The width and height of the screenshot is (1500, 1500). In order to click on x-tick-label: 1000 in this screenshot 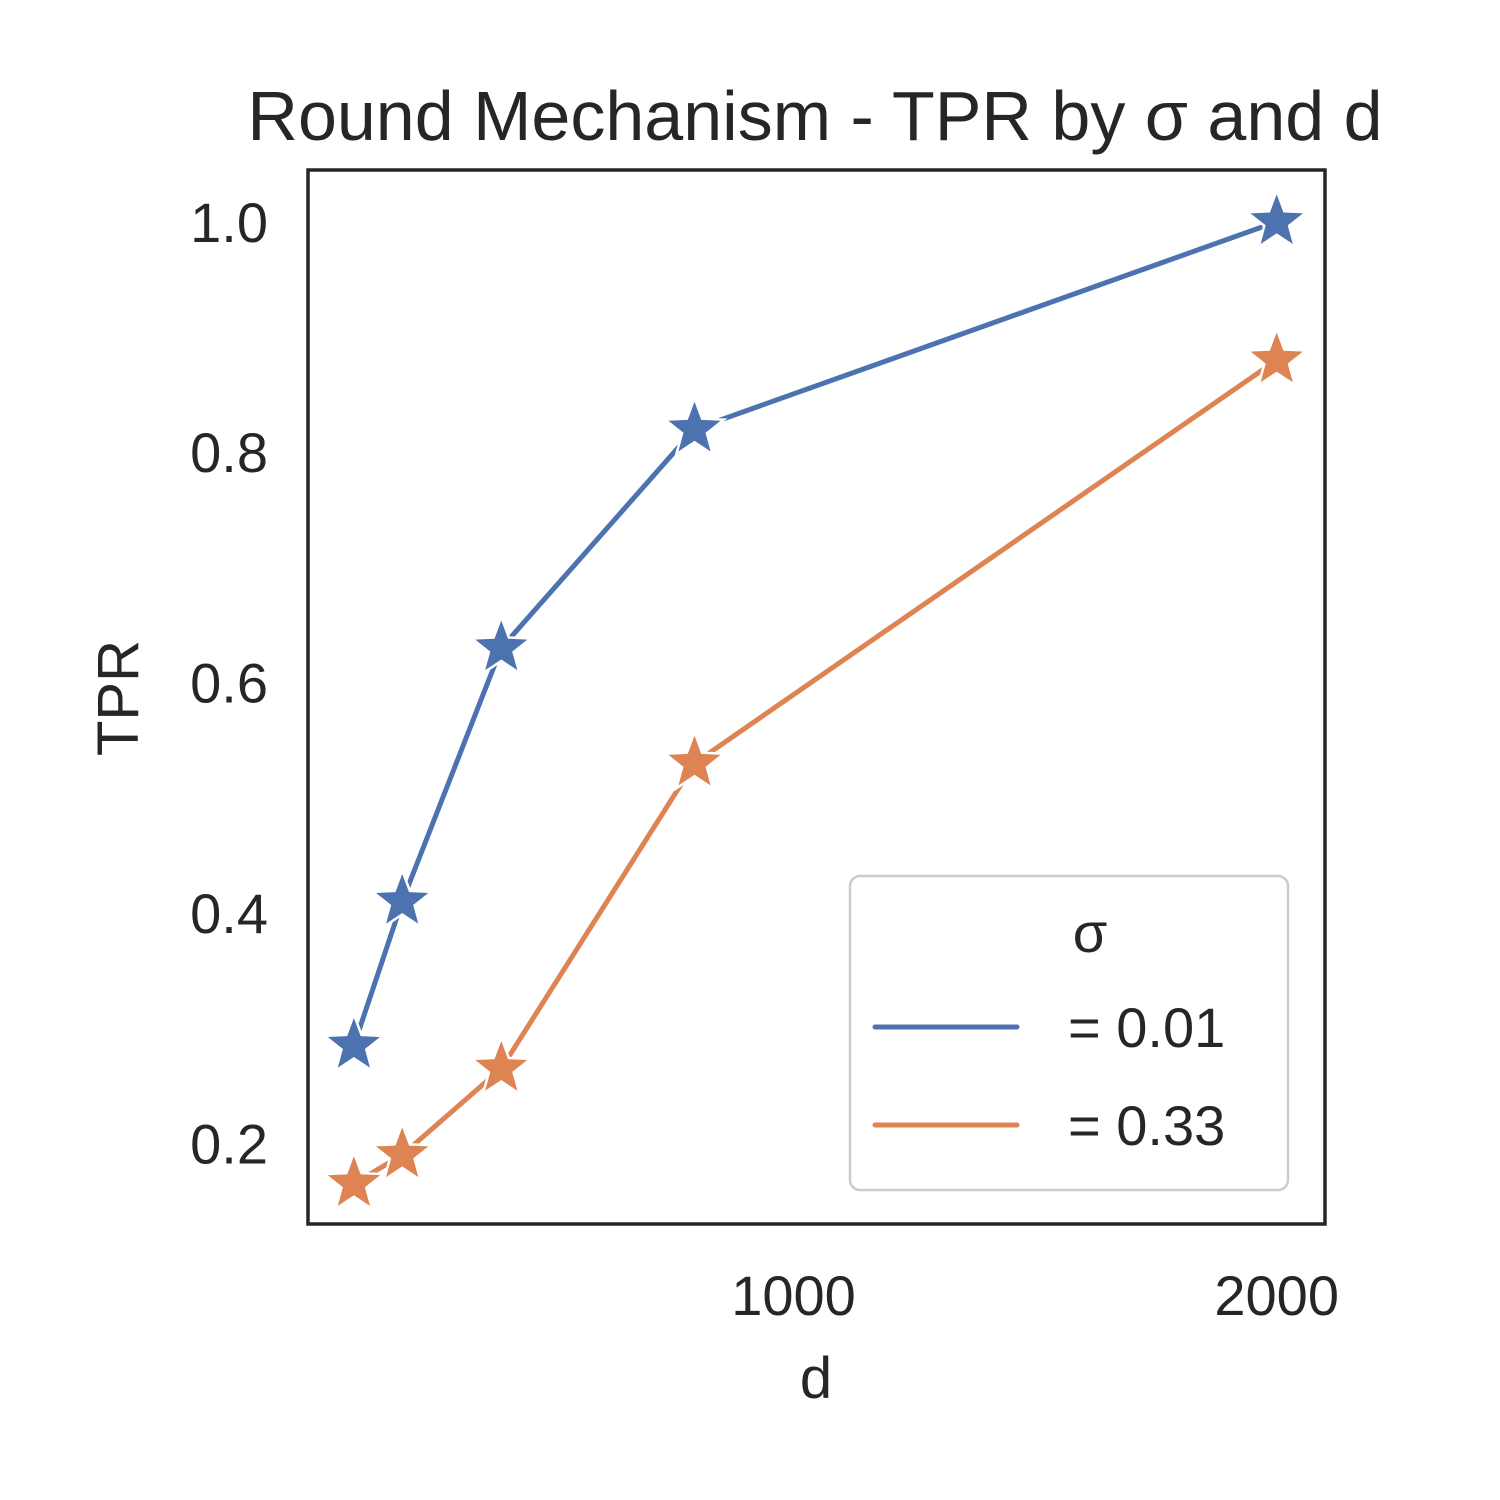, I will do `click(793, 1295)`.